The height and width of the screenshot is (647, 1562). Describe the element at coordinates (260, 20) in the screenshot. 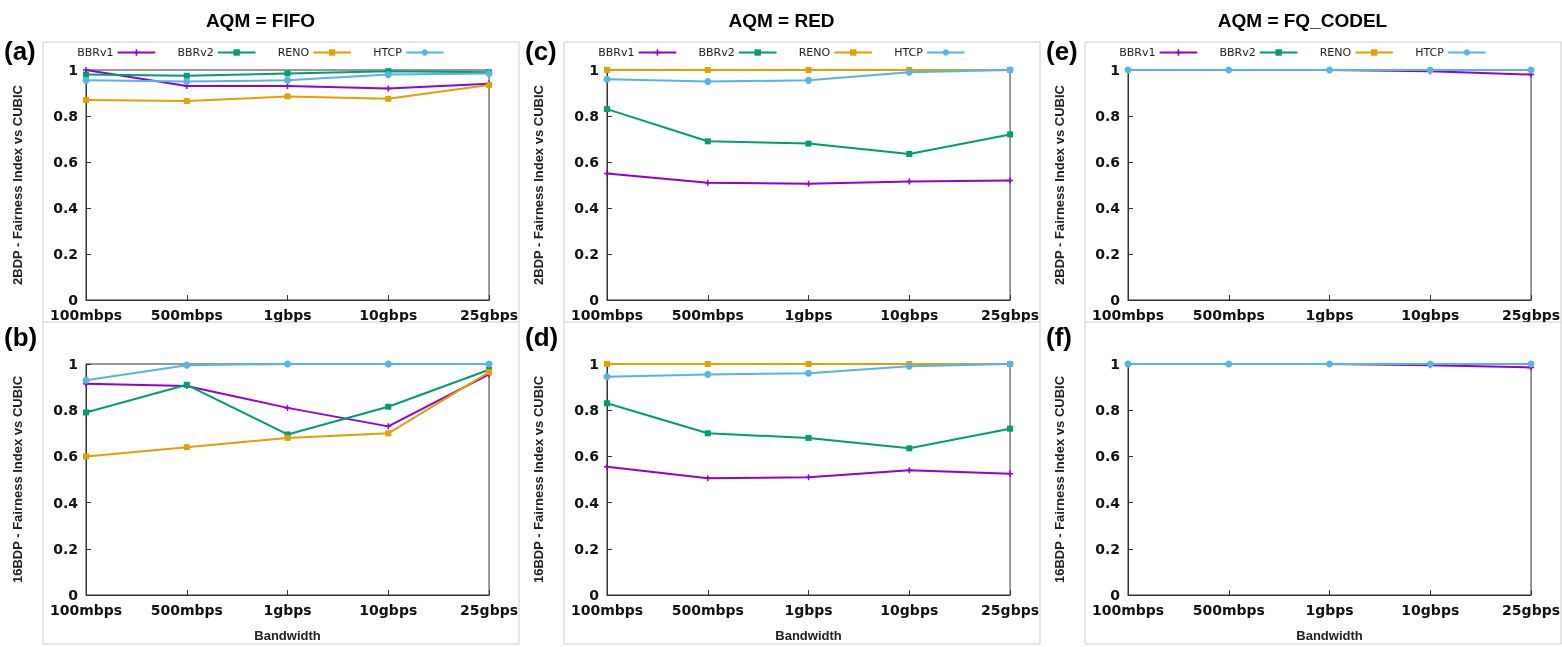

I see `chart-title: AQM = FIFO` at that location.